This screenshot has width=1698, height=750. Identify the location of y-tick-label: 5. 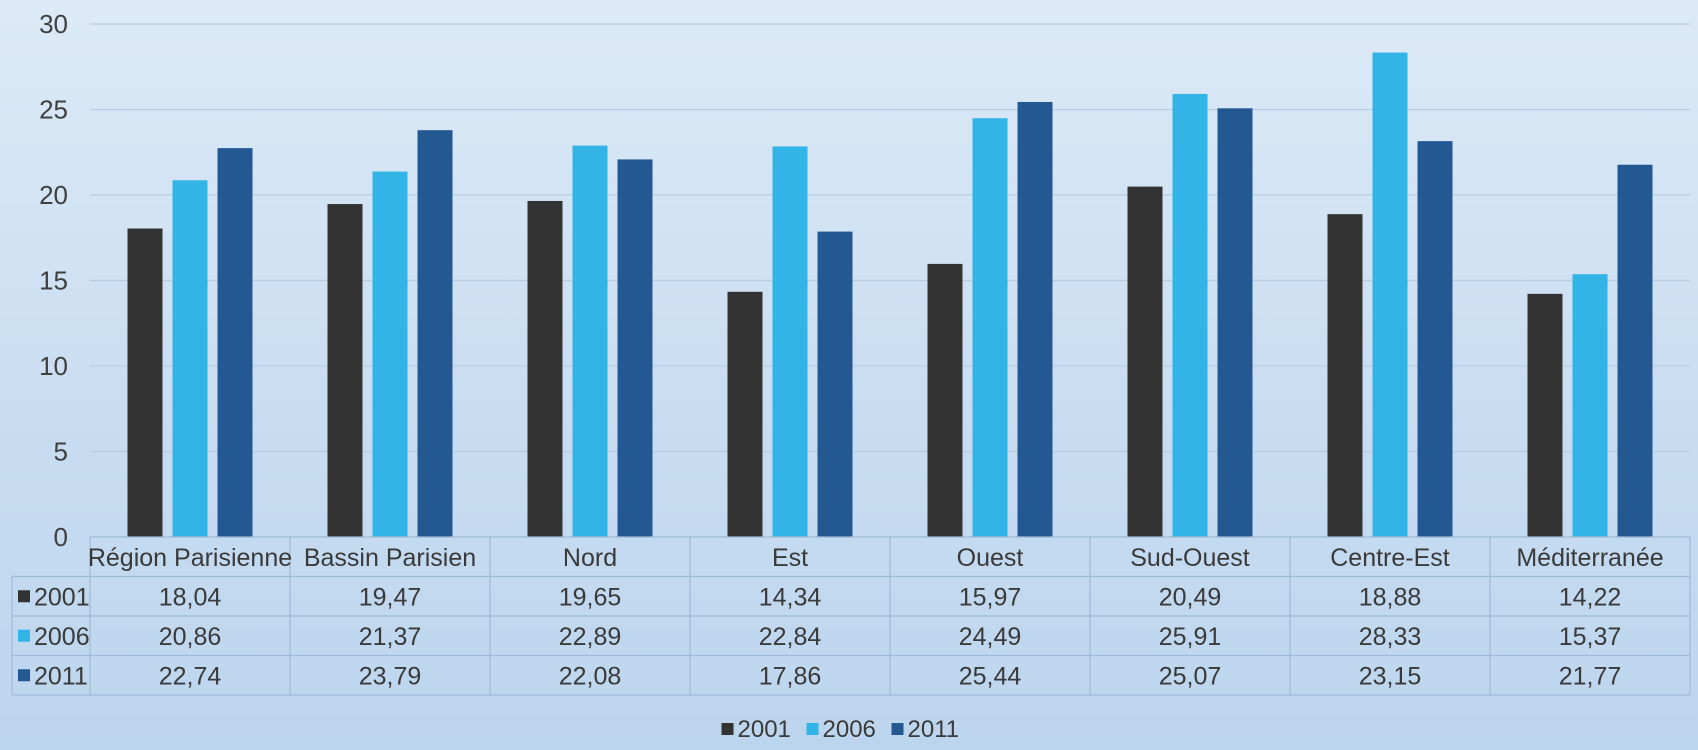
(61, 452).